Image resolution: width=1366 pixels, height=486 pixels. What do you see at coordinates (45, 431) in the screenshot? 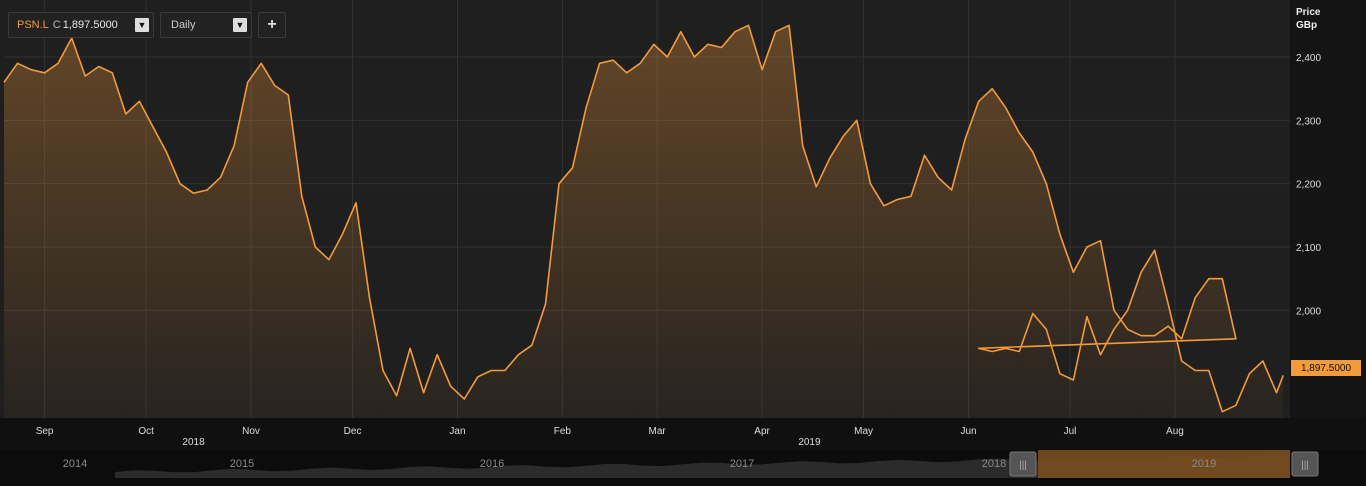
I see `x-tick-label: Sep` at bounding box center [45, 431].